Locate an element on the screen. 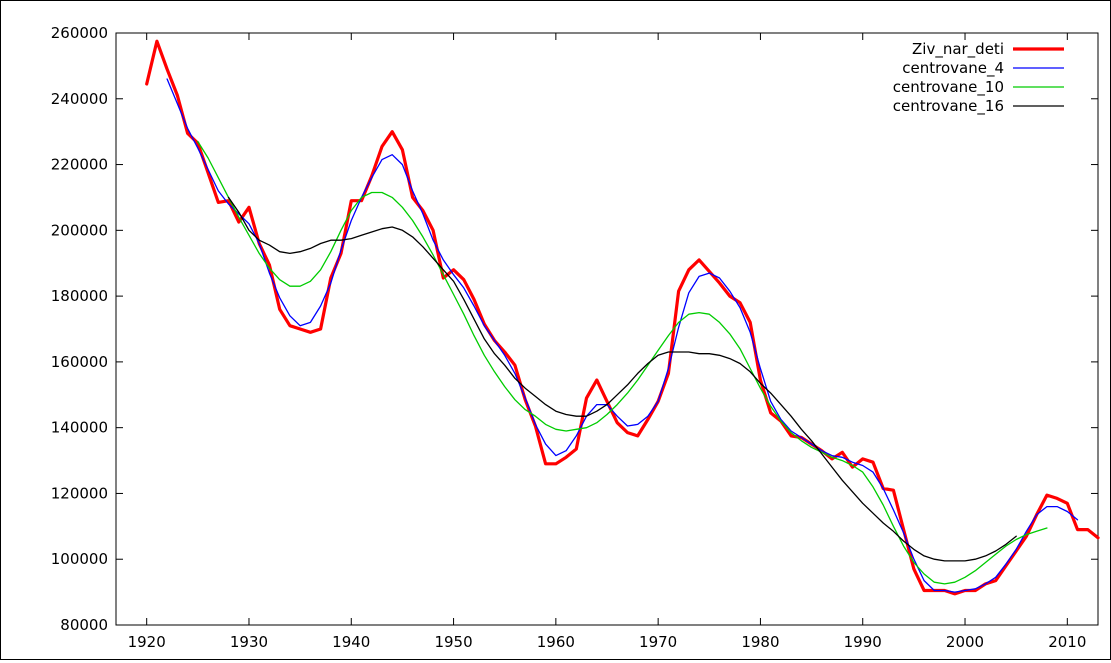  x-tick-label: 1990 is located at coordinates (863, 642).